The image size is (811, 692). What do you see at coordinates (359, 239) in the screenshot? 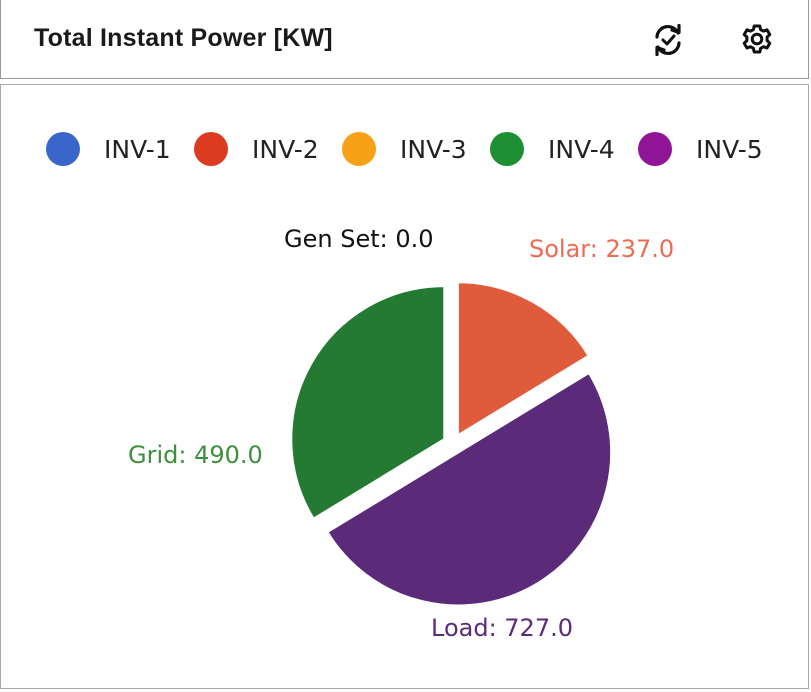
I see `pie-label-gen-set: Gen Set: 0.0` at bounding box center [359, 239].